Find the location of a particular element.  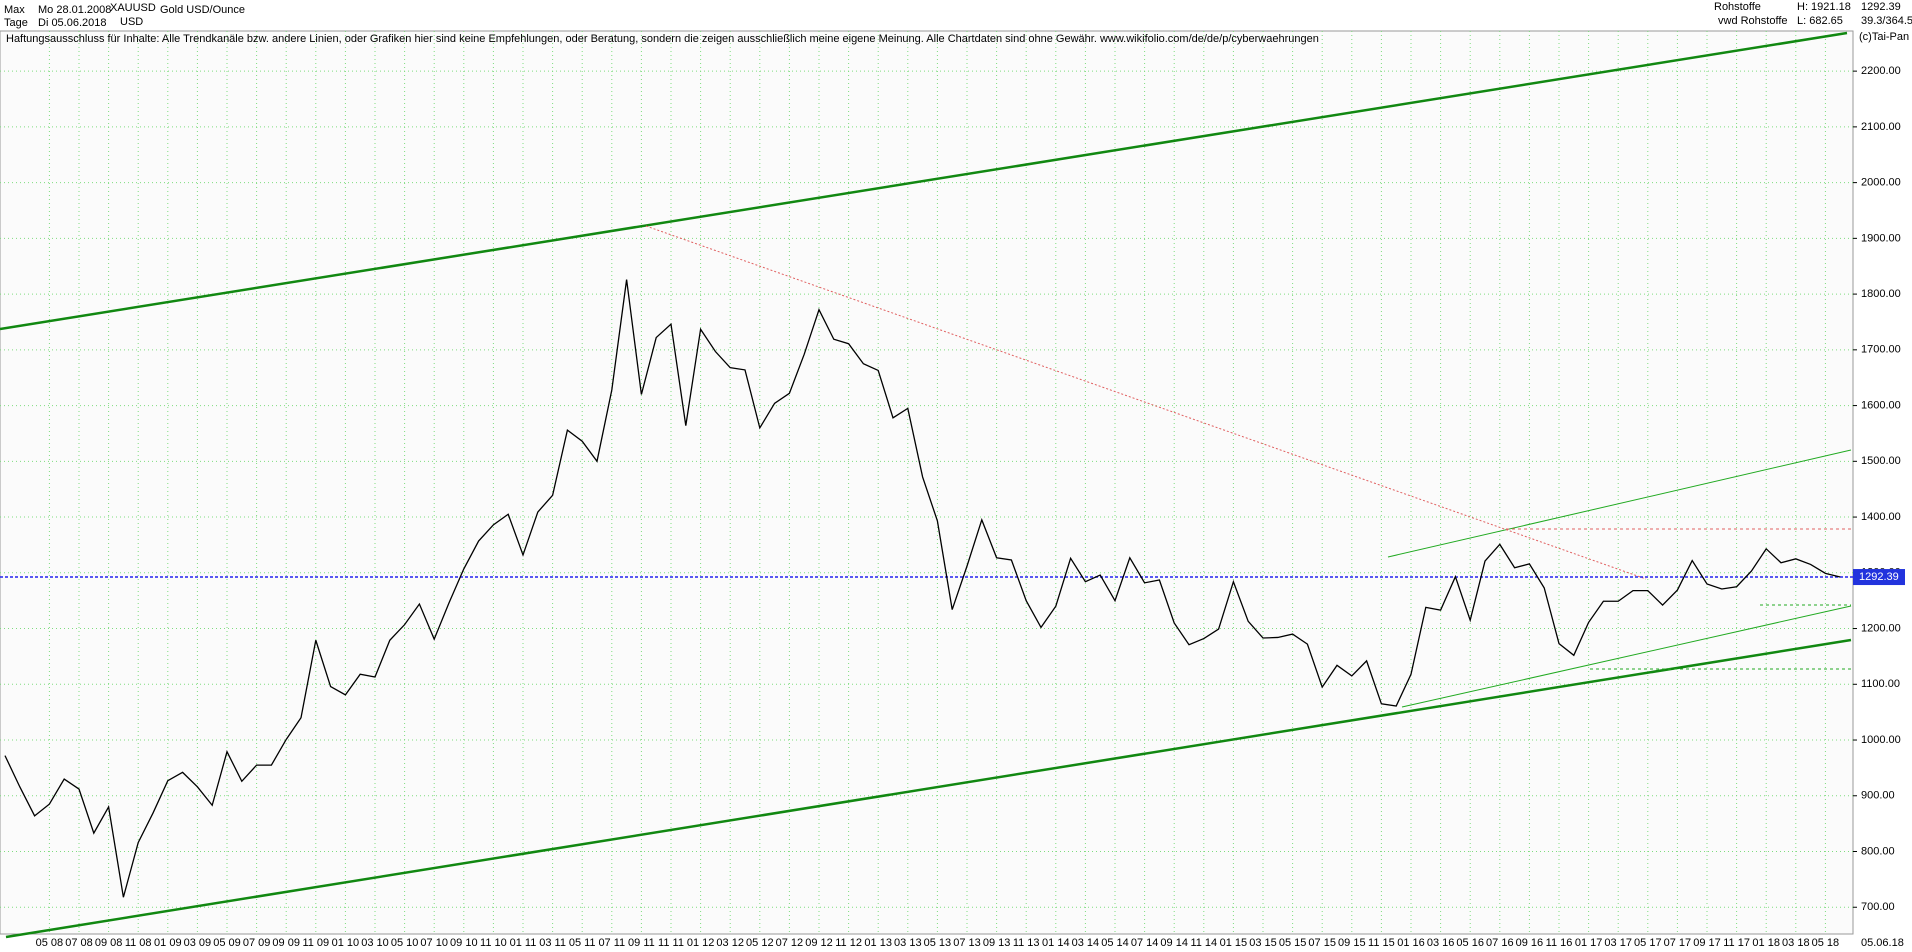

y-tick-label: 2000.00 is located at coordinates (1881, 183).